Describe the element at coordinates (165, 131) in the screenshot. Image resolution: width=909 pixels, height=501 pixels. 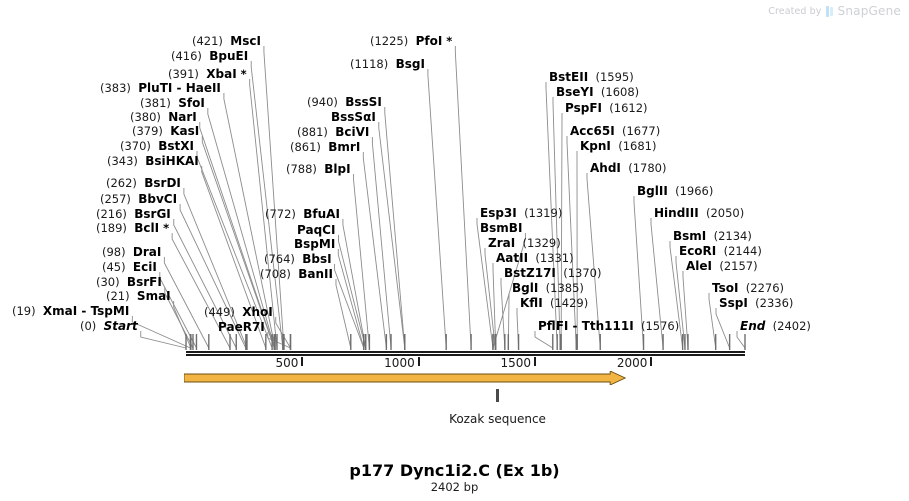
I see `site-label: (379) KasI` at that location.